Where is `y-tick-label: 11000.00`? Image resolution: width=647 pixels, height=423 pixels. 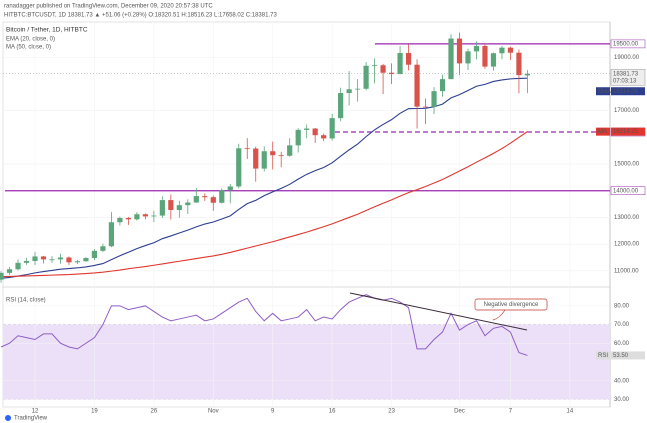
y-tick-label: 11000.00 is located at coordinates (626, 271).